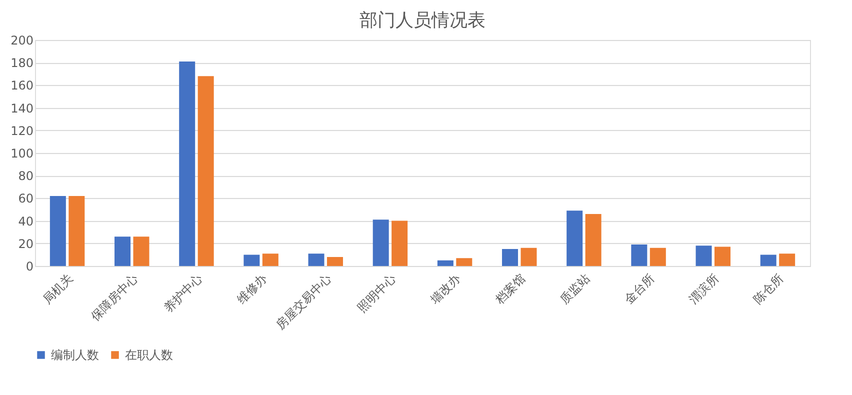  What do you see at coordinates (768, 288) in the screenshot?
I see `x-tick-label: 陈仓所` at bounding box center [768, 288].